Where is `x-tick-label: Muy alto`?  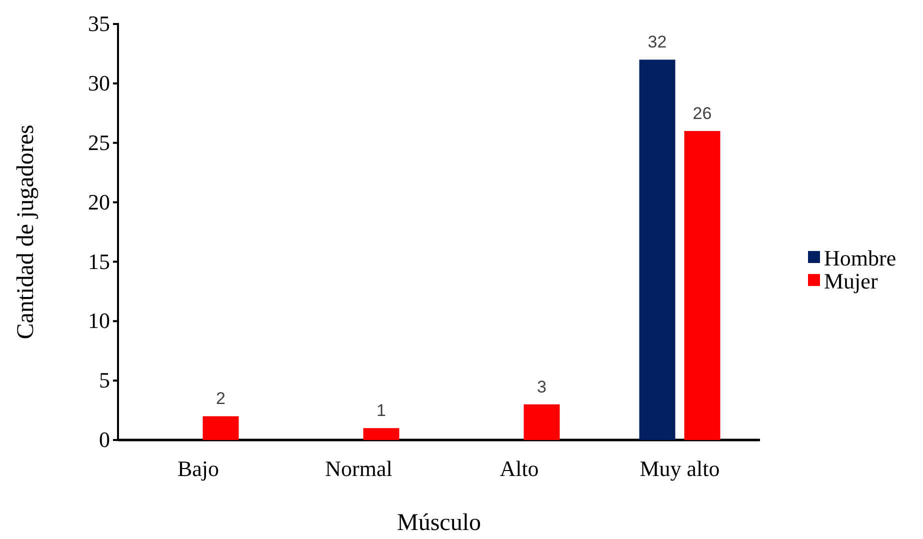 x-tick-label: Muy alto is located at coordinates (680, 468).